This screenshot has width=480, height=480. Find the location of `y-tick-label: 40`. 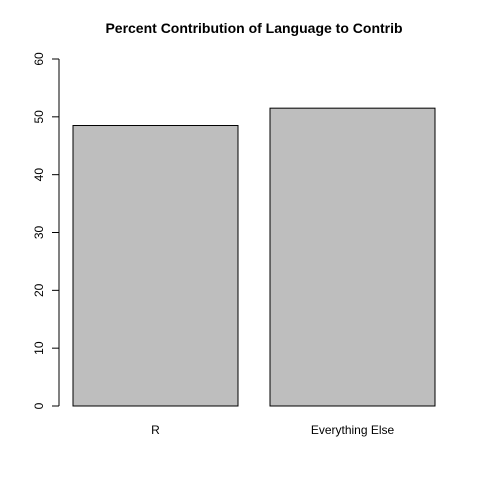

y-tick-label: 40 is located at coordinates (39, 175).